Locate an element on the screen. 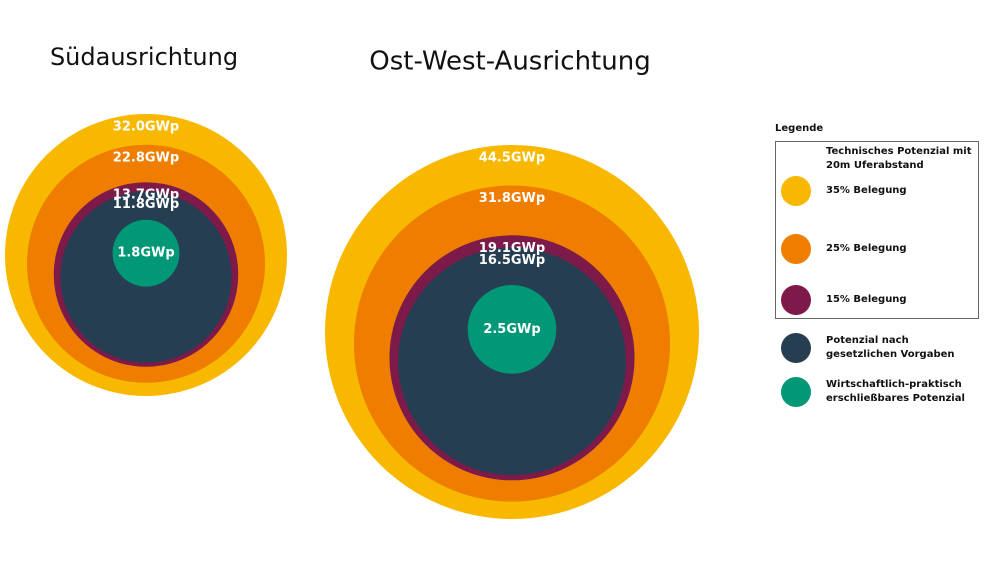  value-label: 22.8GWp is located at coordinates (146, 157).